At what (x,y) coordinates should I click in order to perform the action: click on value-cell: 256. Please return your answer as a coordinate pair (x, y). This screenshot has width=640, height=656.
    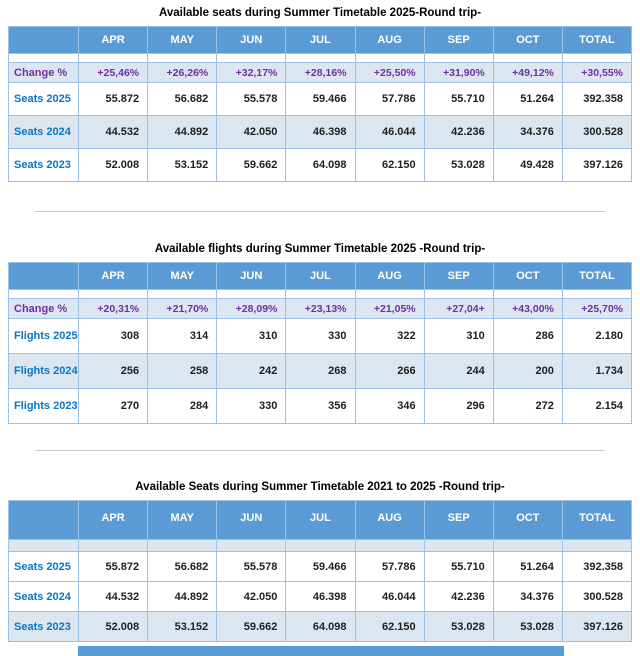
    Looking at the image, I should click on (113, 371).